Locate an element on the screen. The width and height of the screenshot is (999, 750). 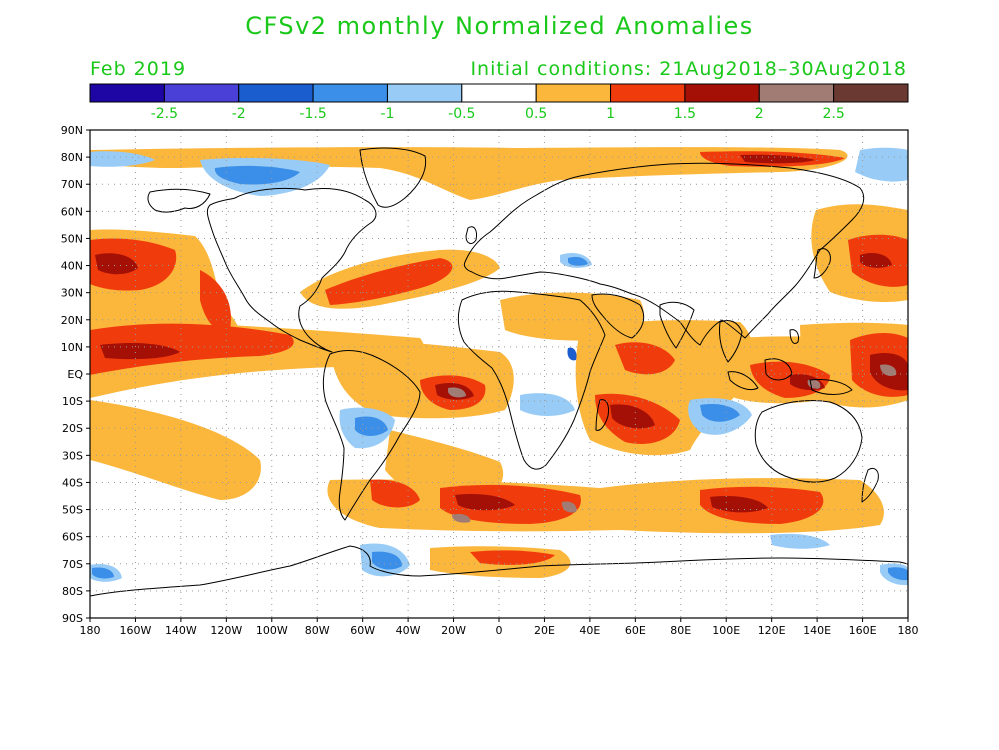
coastline-eurasia is located at coordinates (664, 254).